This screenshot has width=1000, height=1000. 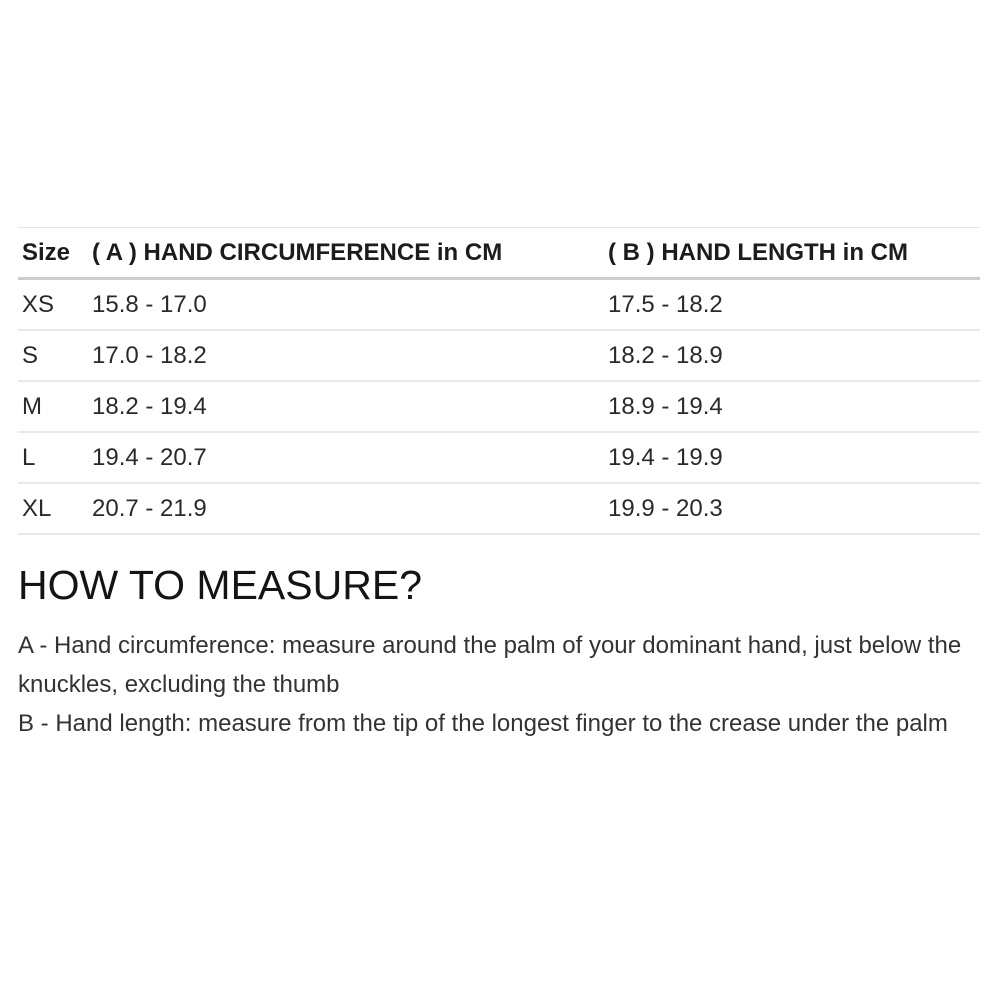 What do you see at coordinates (346, 458) in the screenshot?
I see `circumference-cell: 19.4 - 20.7` at bounding box center [346, 458].